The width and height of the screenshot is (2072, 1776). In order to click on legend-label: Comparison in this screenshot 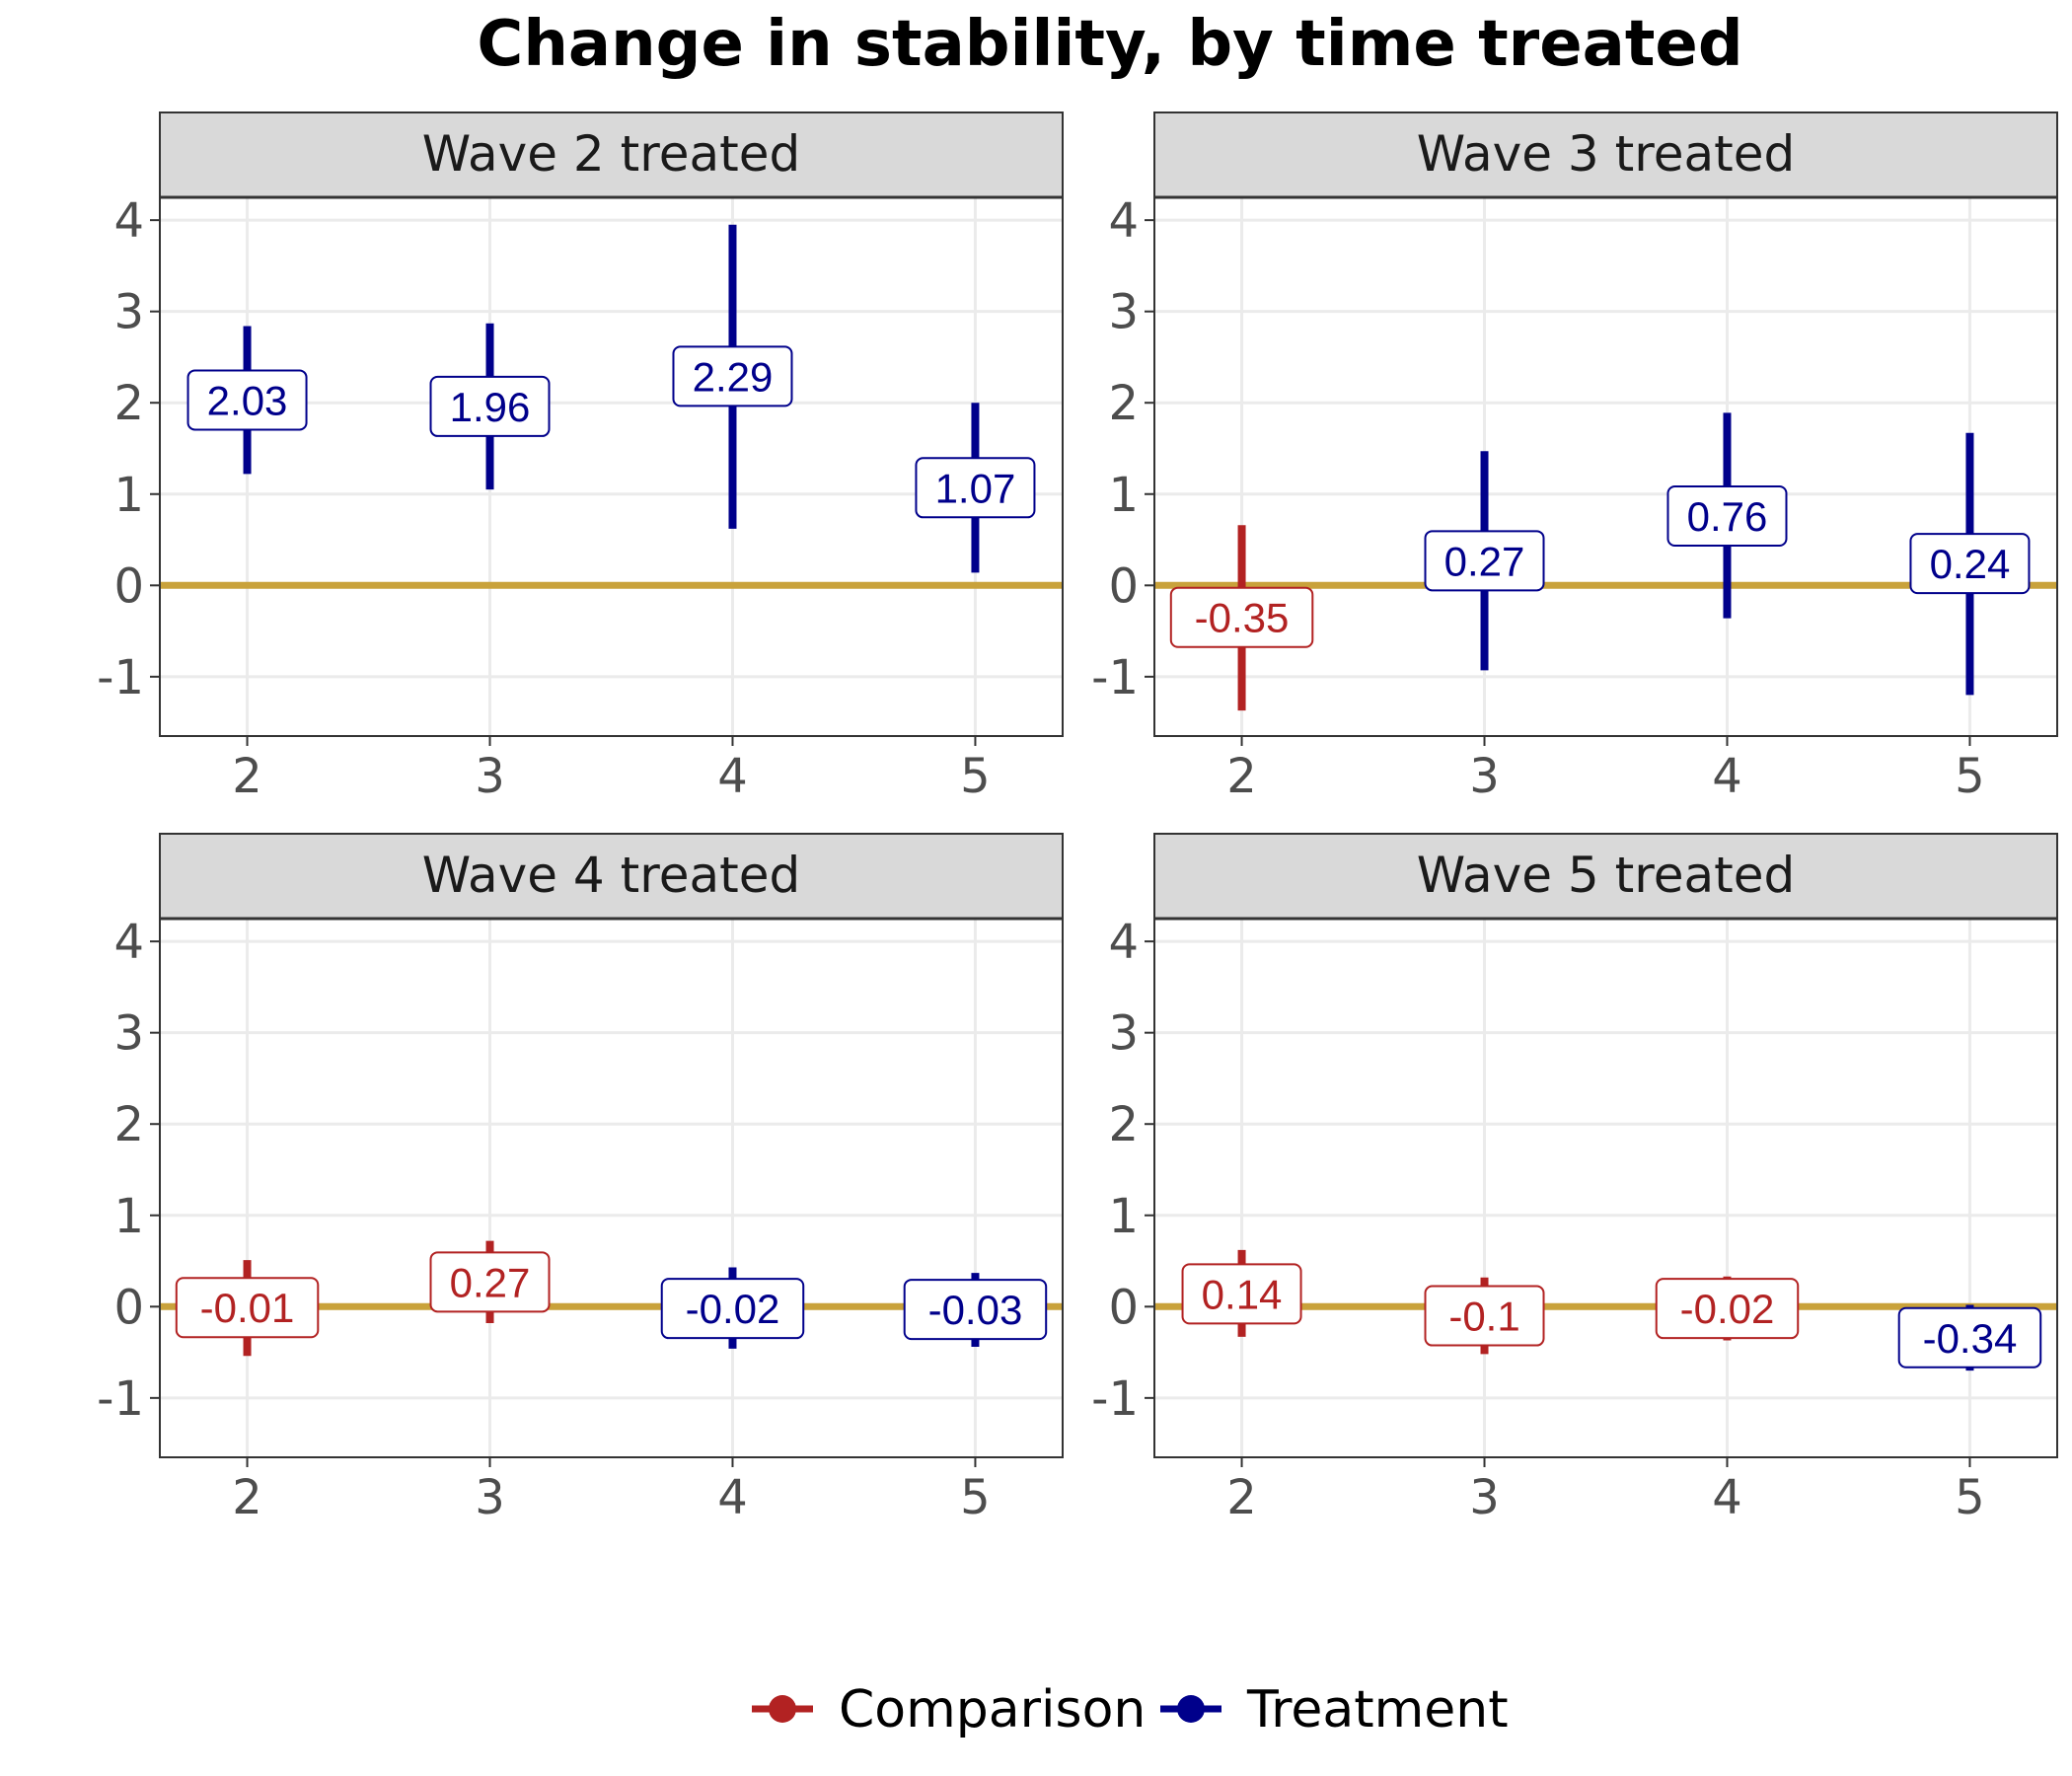, I will do `click(992, 1710)`.